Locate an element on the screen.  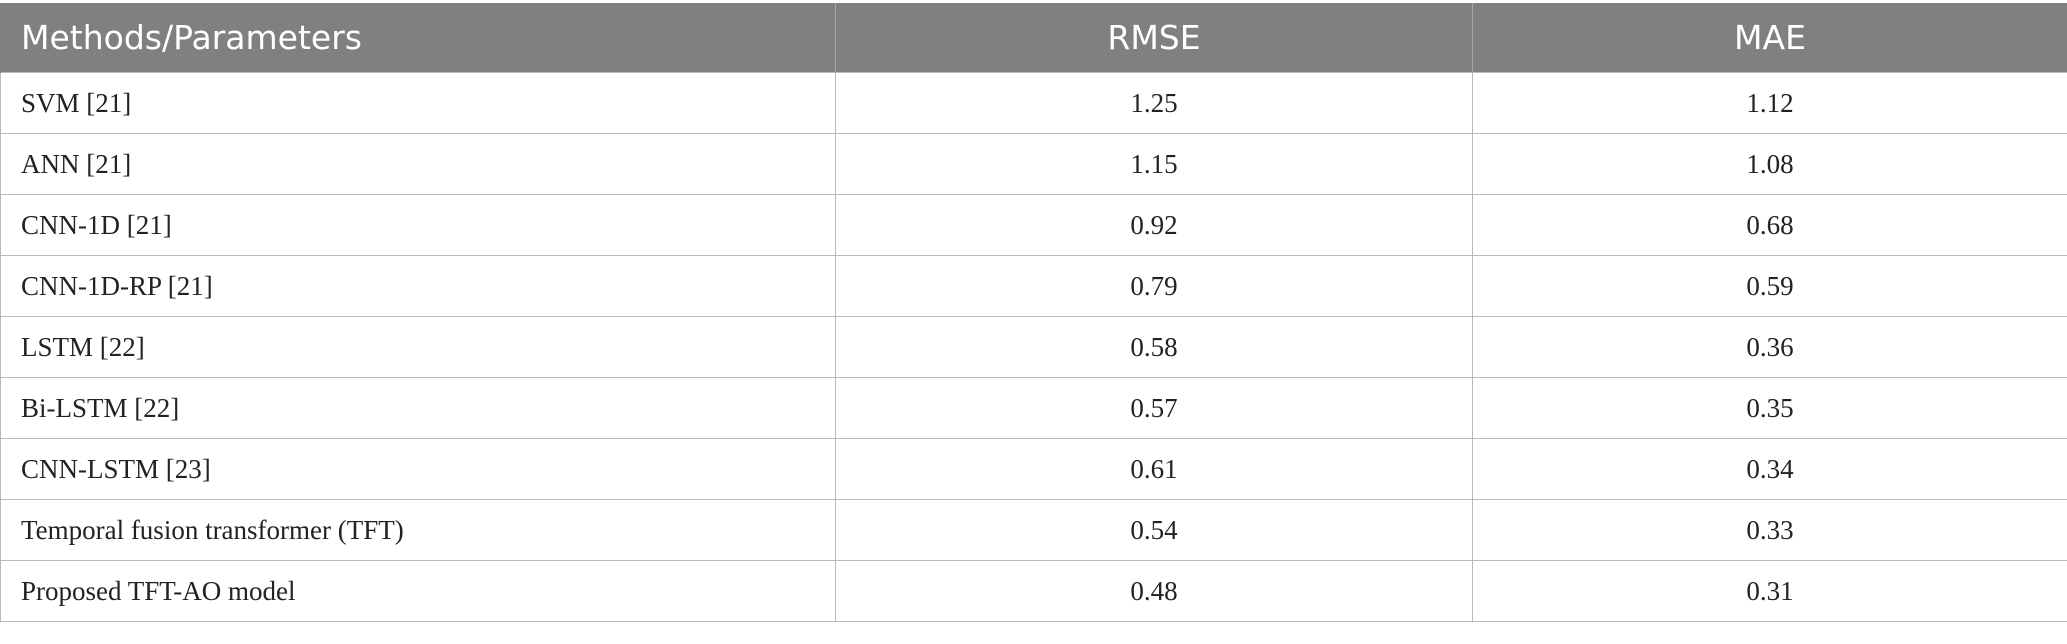
method-cell: Bi-LSTM [22] is located at coordinates (418, 408).